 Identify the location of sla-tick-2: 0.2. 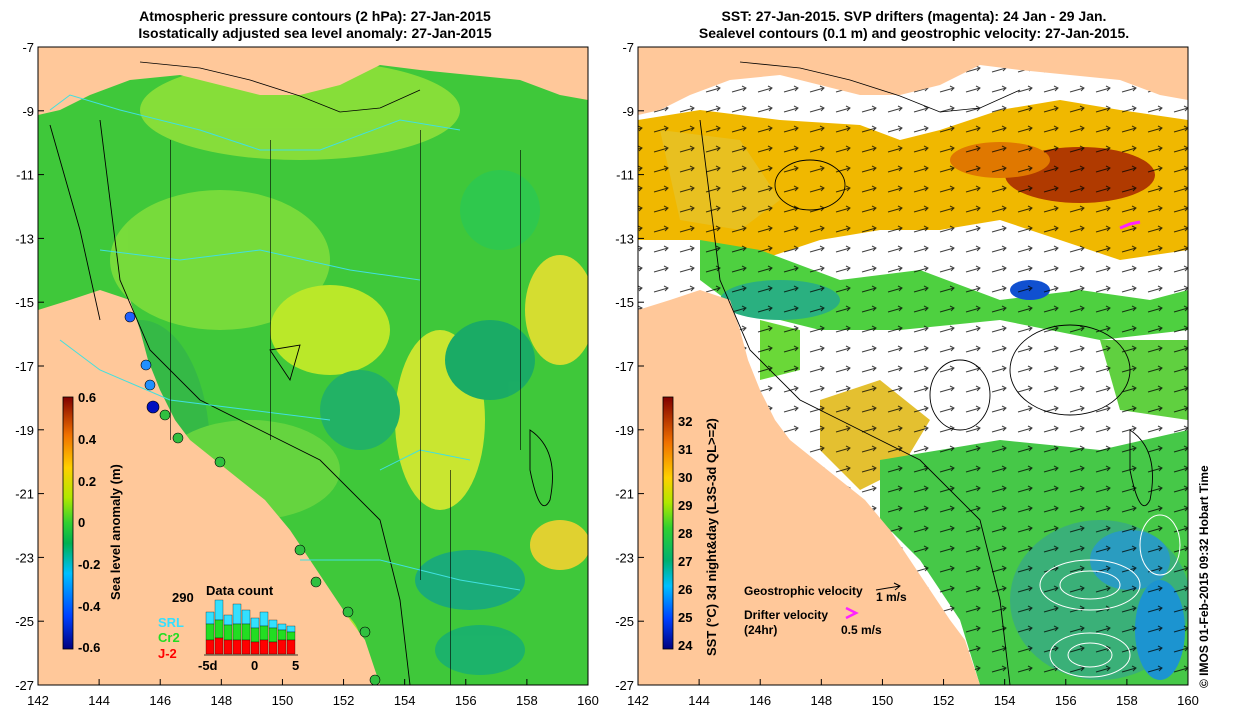
(87, 481).